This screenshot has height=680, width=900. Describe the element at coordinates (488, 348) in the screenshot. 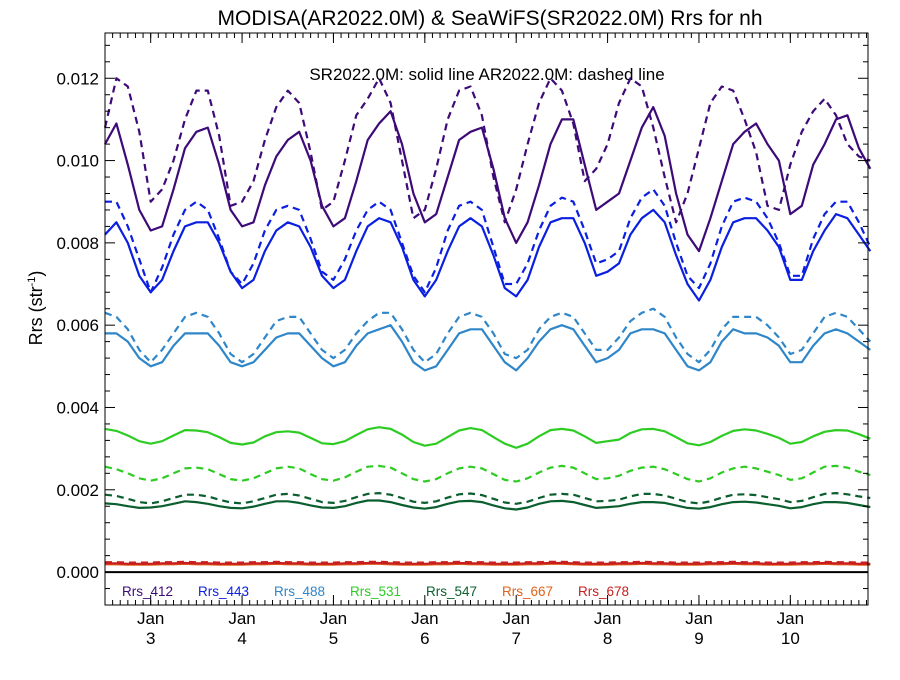

I see `series-line-rrs-488-solid` at that location.